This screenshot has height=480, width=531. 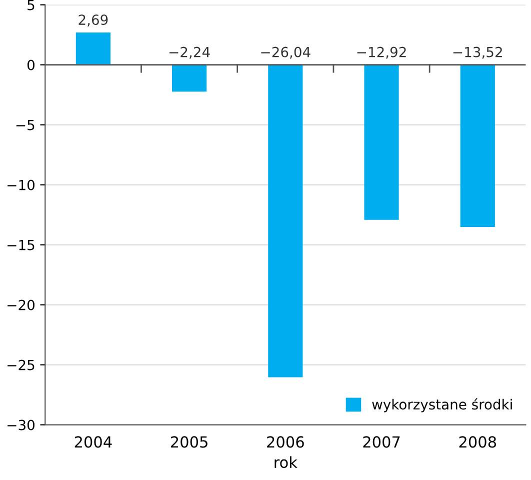 I want to click on y-tick-label: −10, so click(x=21, y=185).